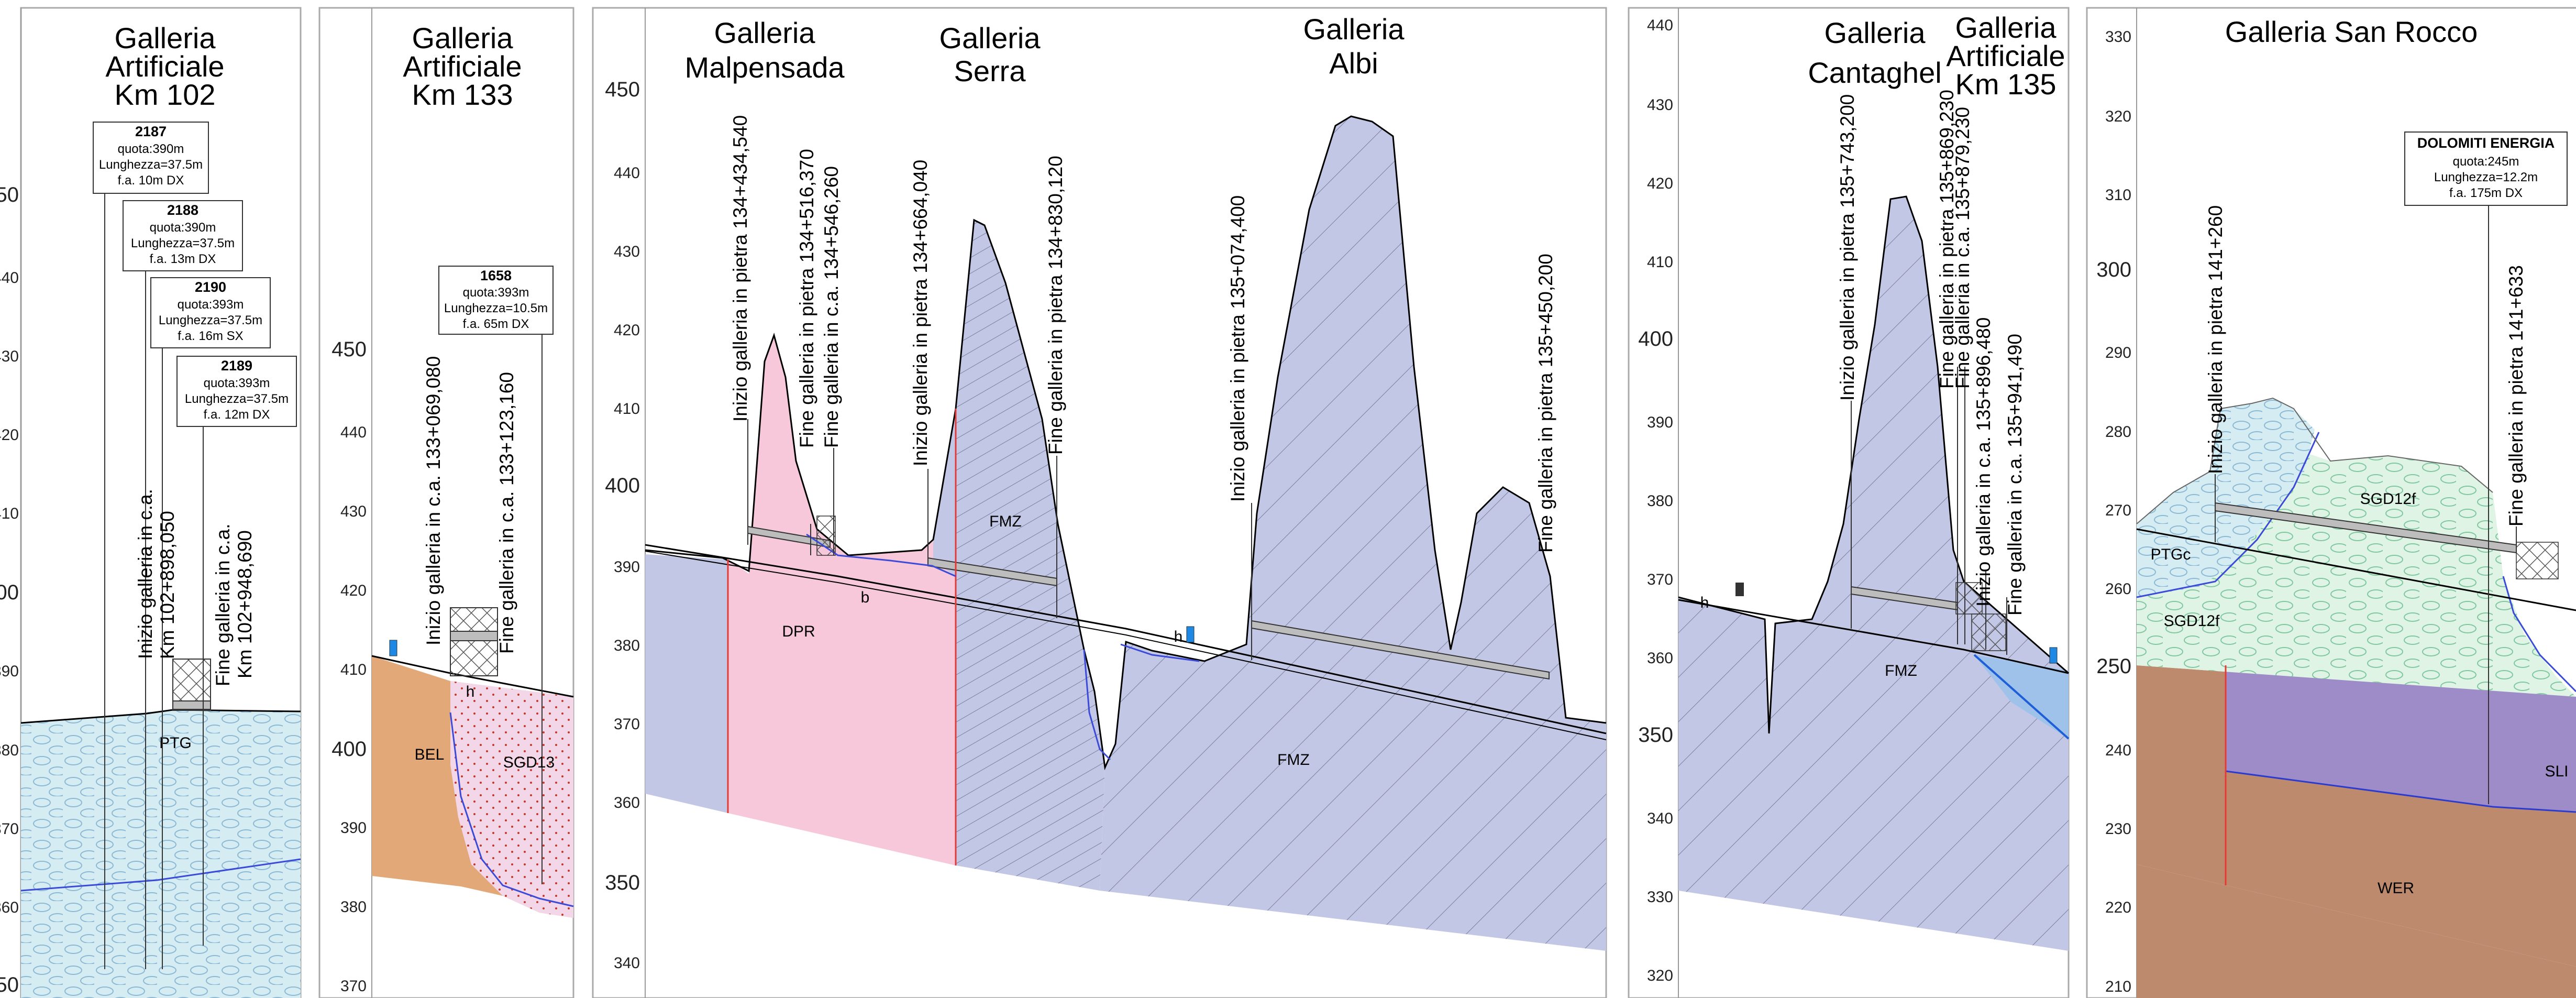  I want to click on unit-label: PTG, so click(175, 743).